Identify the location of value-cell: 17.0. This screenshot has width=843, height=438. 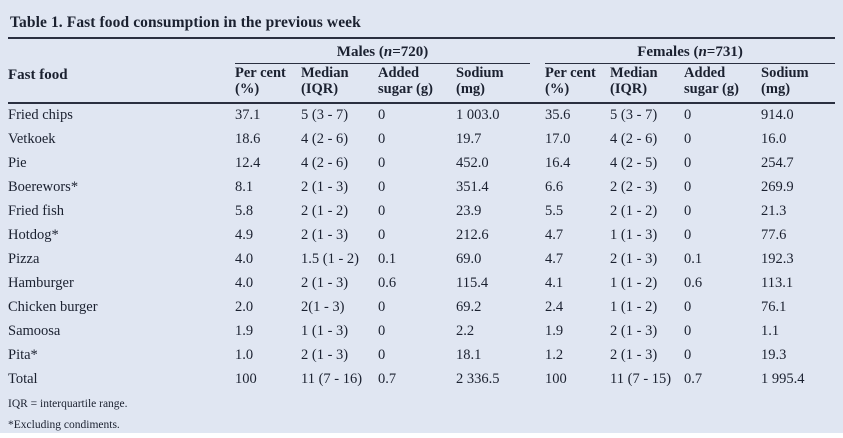
(558, 138).